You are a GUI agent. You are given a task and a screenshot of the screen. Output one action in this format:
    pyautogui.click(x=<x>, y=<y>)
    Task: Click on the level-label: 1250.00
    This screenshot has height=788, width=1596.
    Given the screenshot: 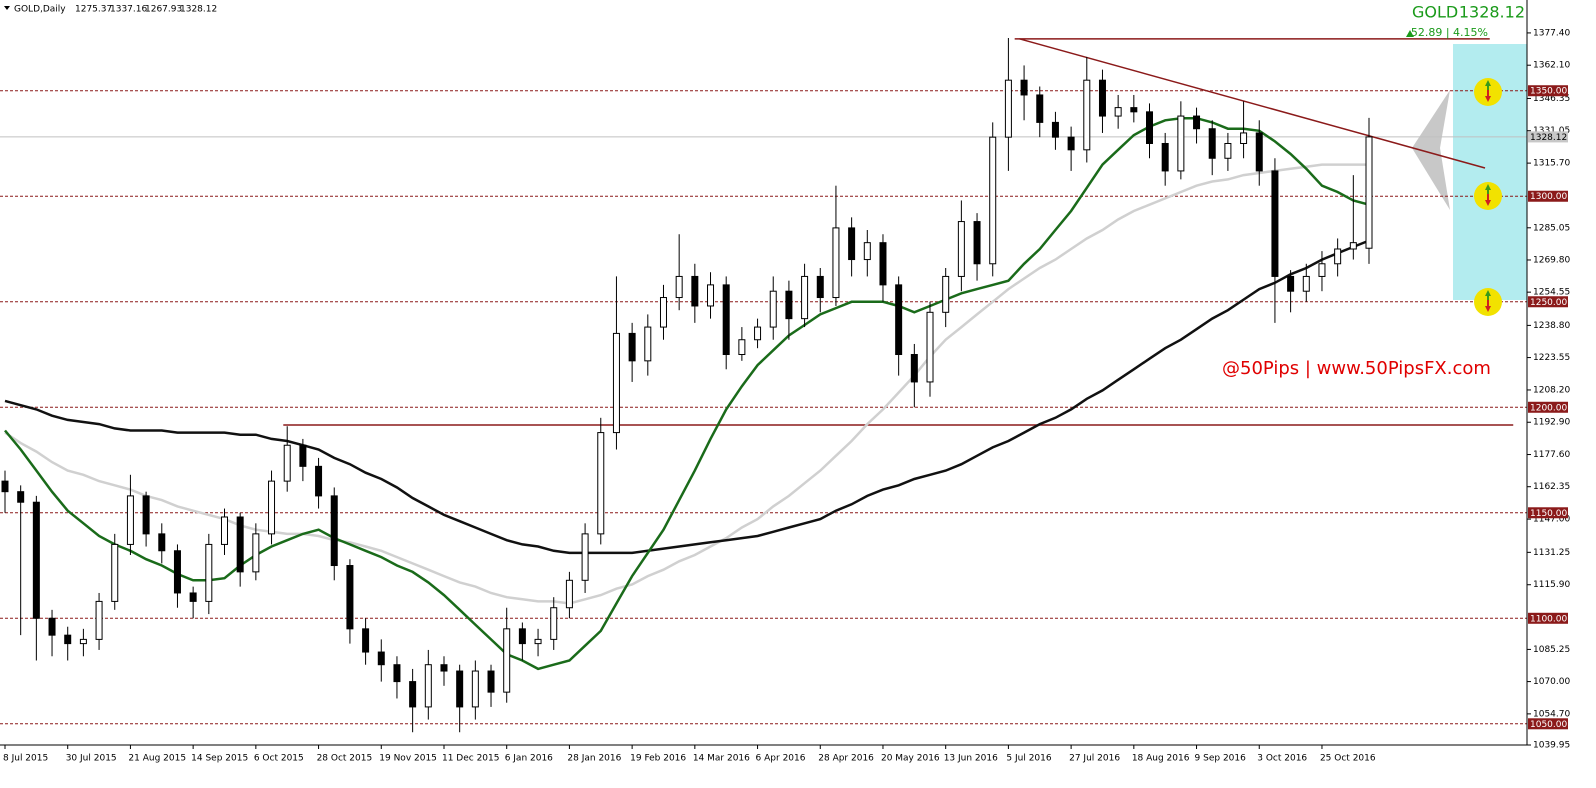 What is the action you would take?
    pyautogui.click(x=1548, y=303)
    